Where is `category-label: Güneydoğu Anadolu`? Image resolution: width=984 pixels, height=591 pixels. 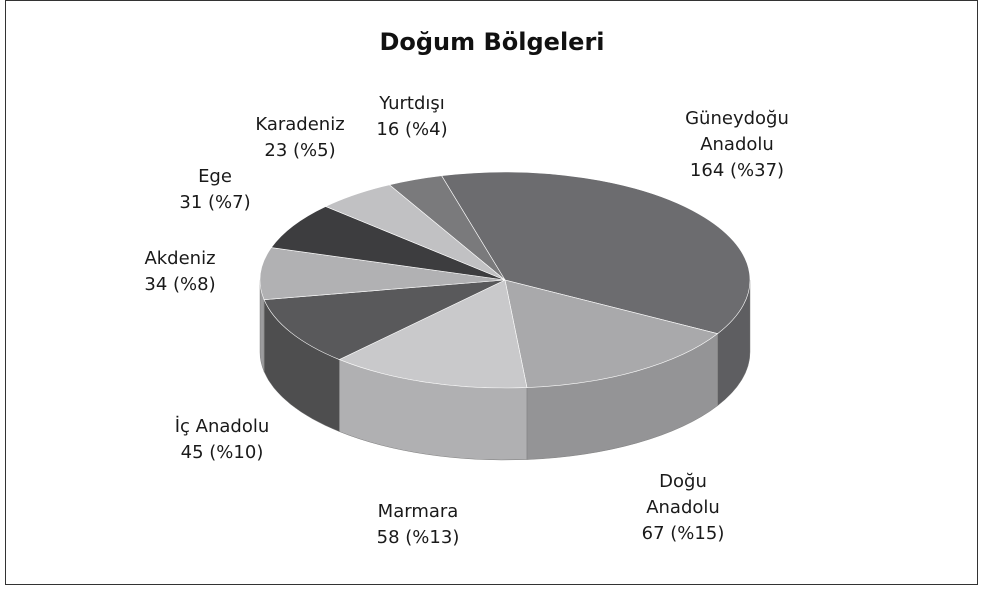 category-label: Güneydoğu Anadolu is located at coordinates (737, 131).